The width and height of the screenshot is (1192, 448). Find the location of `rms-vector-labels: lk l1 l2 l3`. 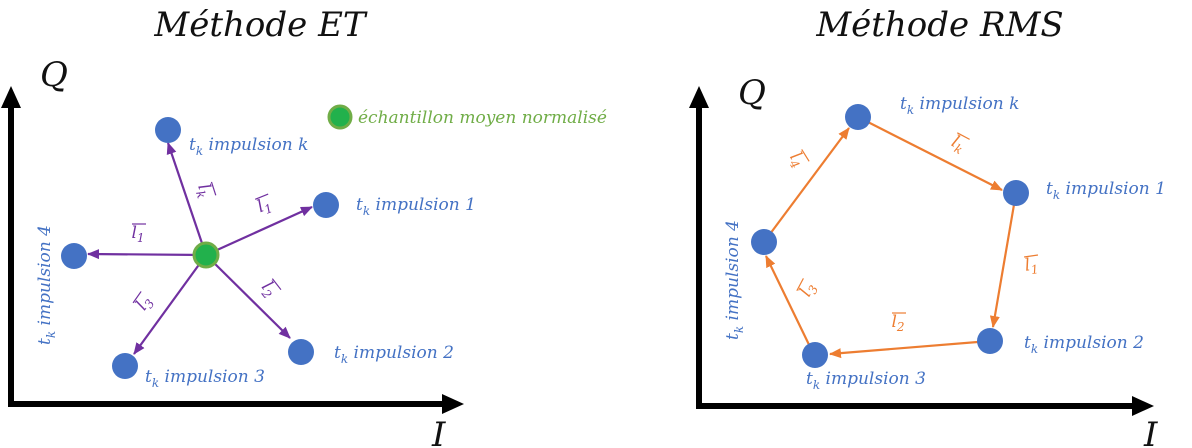

rms-vector-labels: lk l1 l2 l3 is located at coordinates (911, 233).